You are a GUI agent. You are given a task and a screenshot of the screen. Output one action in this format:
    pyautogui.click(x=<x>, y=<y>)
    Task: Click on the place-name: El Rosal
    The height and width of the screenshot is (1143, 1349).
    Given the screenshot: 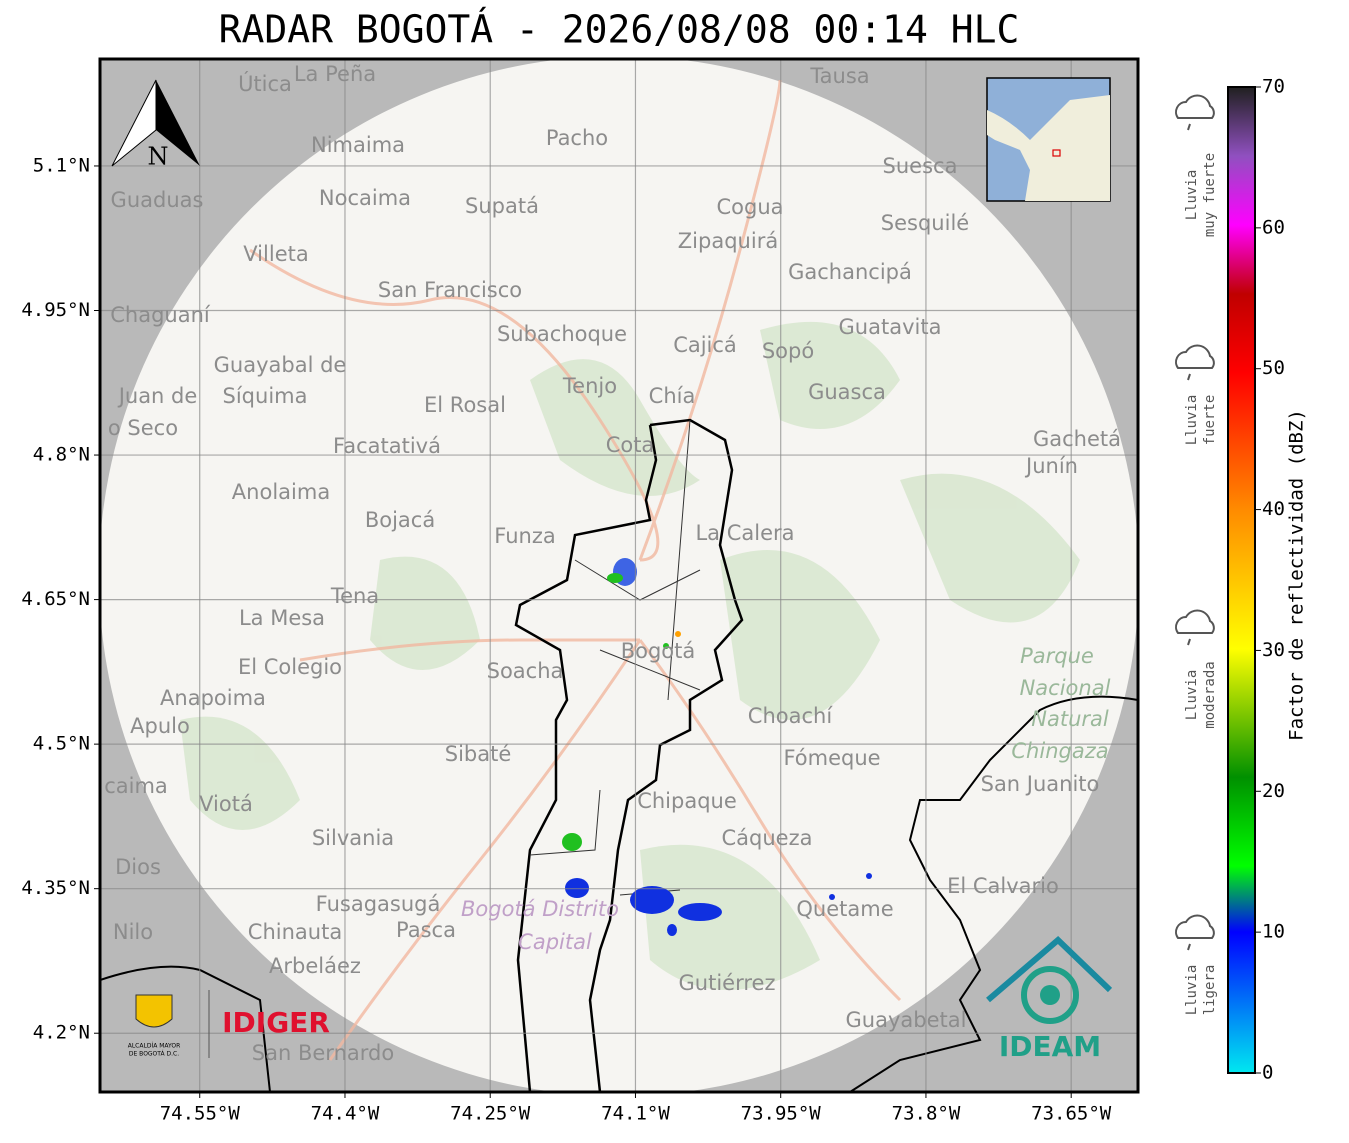 What is the action you would take?
    pyautogui.click(x=465, y=405)
    